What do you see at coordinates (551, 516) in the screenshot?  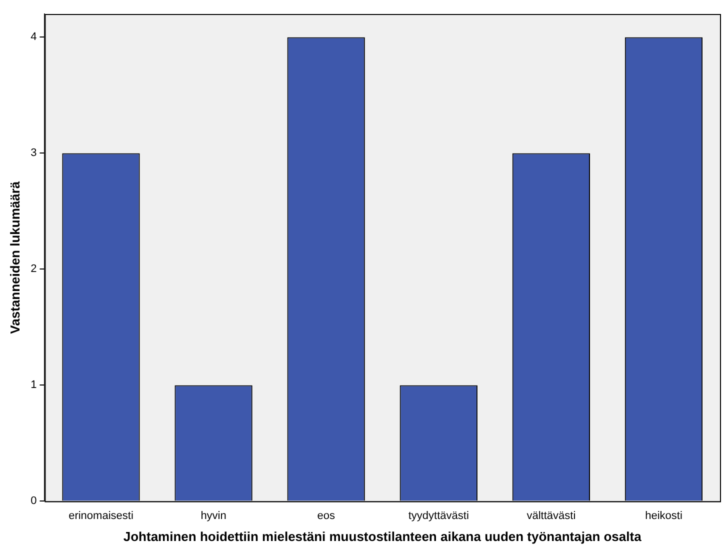 I see `x-tick-label: välttävästi` at bounding box center [551, 516].